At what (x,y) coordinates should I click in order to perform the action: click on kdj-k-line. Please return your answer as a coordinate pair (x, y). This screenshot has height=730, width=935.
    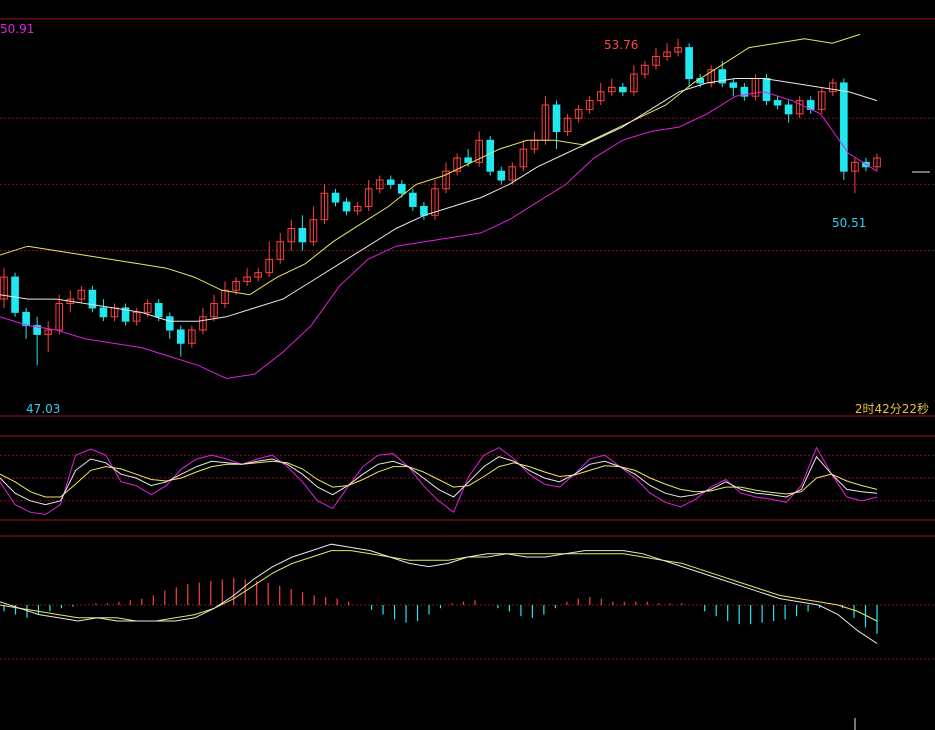
    Looking at the image, I should click on (439, 480).